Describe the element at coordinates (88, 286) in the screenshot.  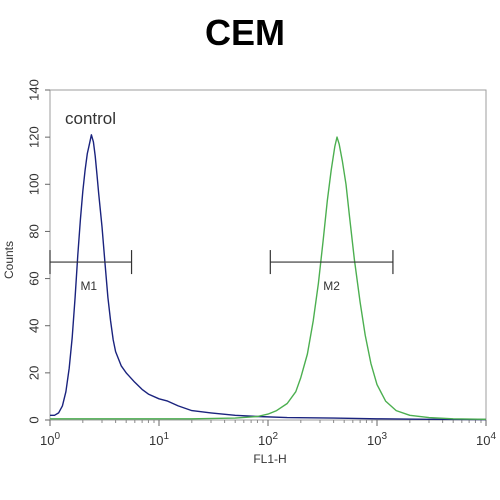
I see `marker-gate-label: M1` at that location.